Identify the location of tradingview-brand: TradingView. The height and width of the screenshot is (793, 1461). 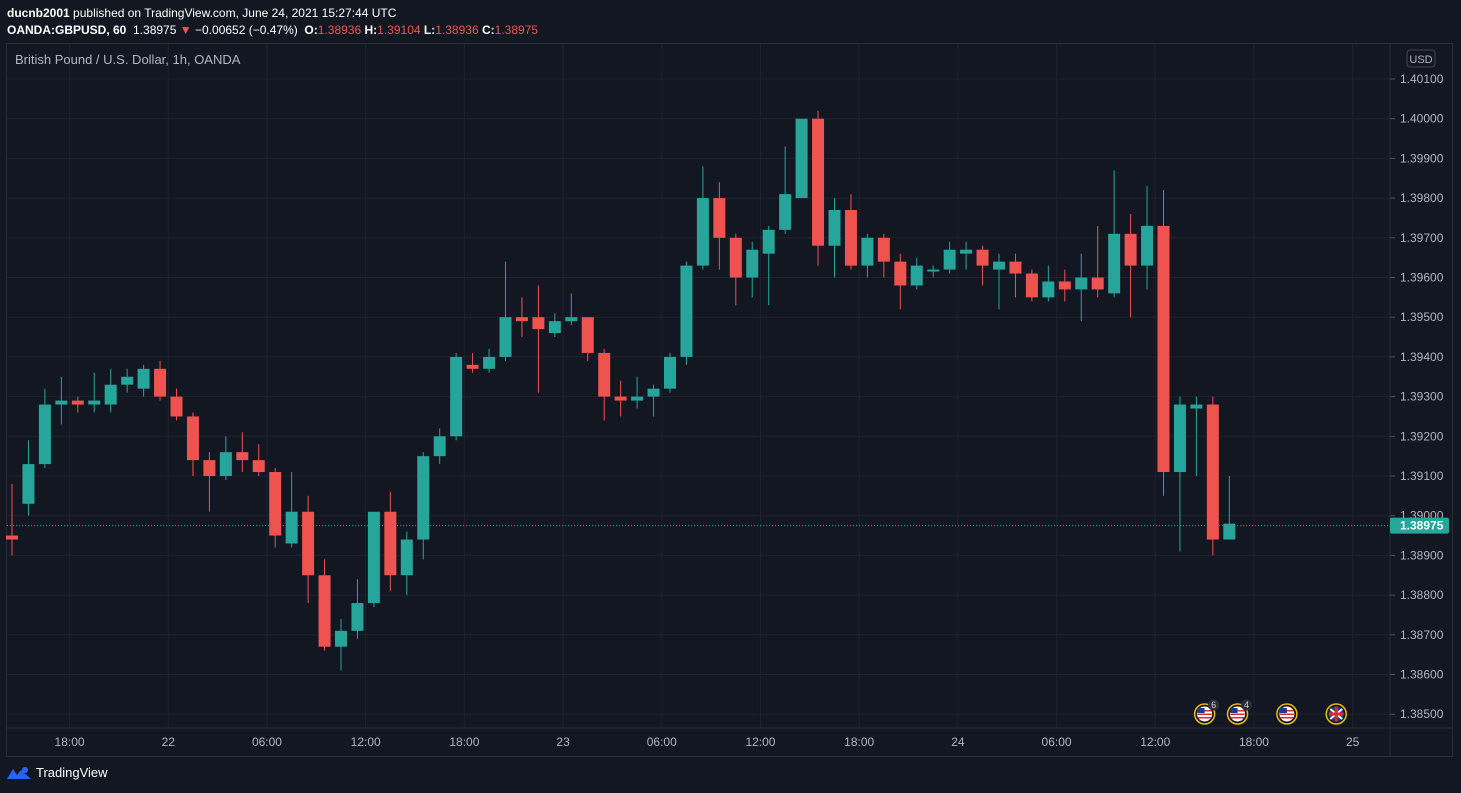
(72, 772).